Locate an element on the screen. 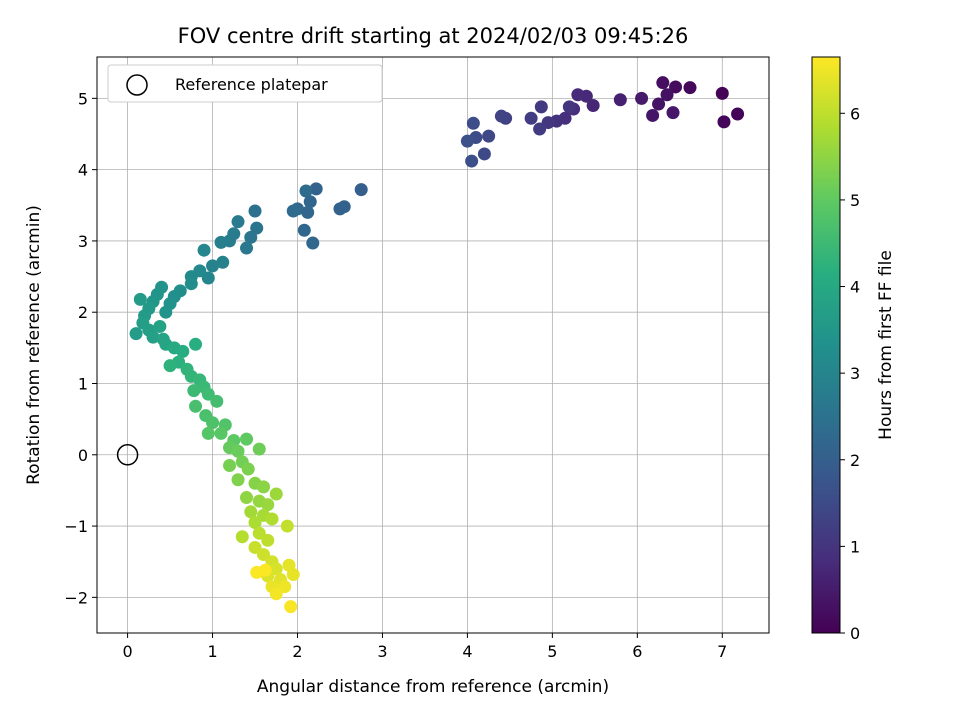 This screenshot has width=960, height=720. colorbar-tick-label: 4 is located at coordinates (855, 287).